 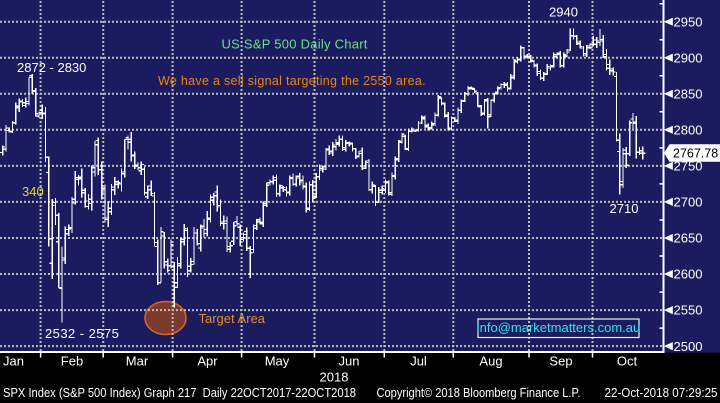 I want to click on svg-text: 2650, so click(x=688, y=238).